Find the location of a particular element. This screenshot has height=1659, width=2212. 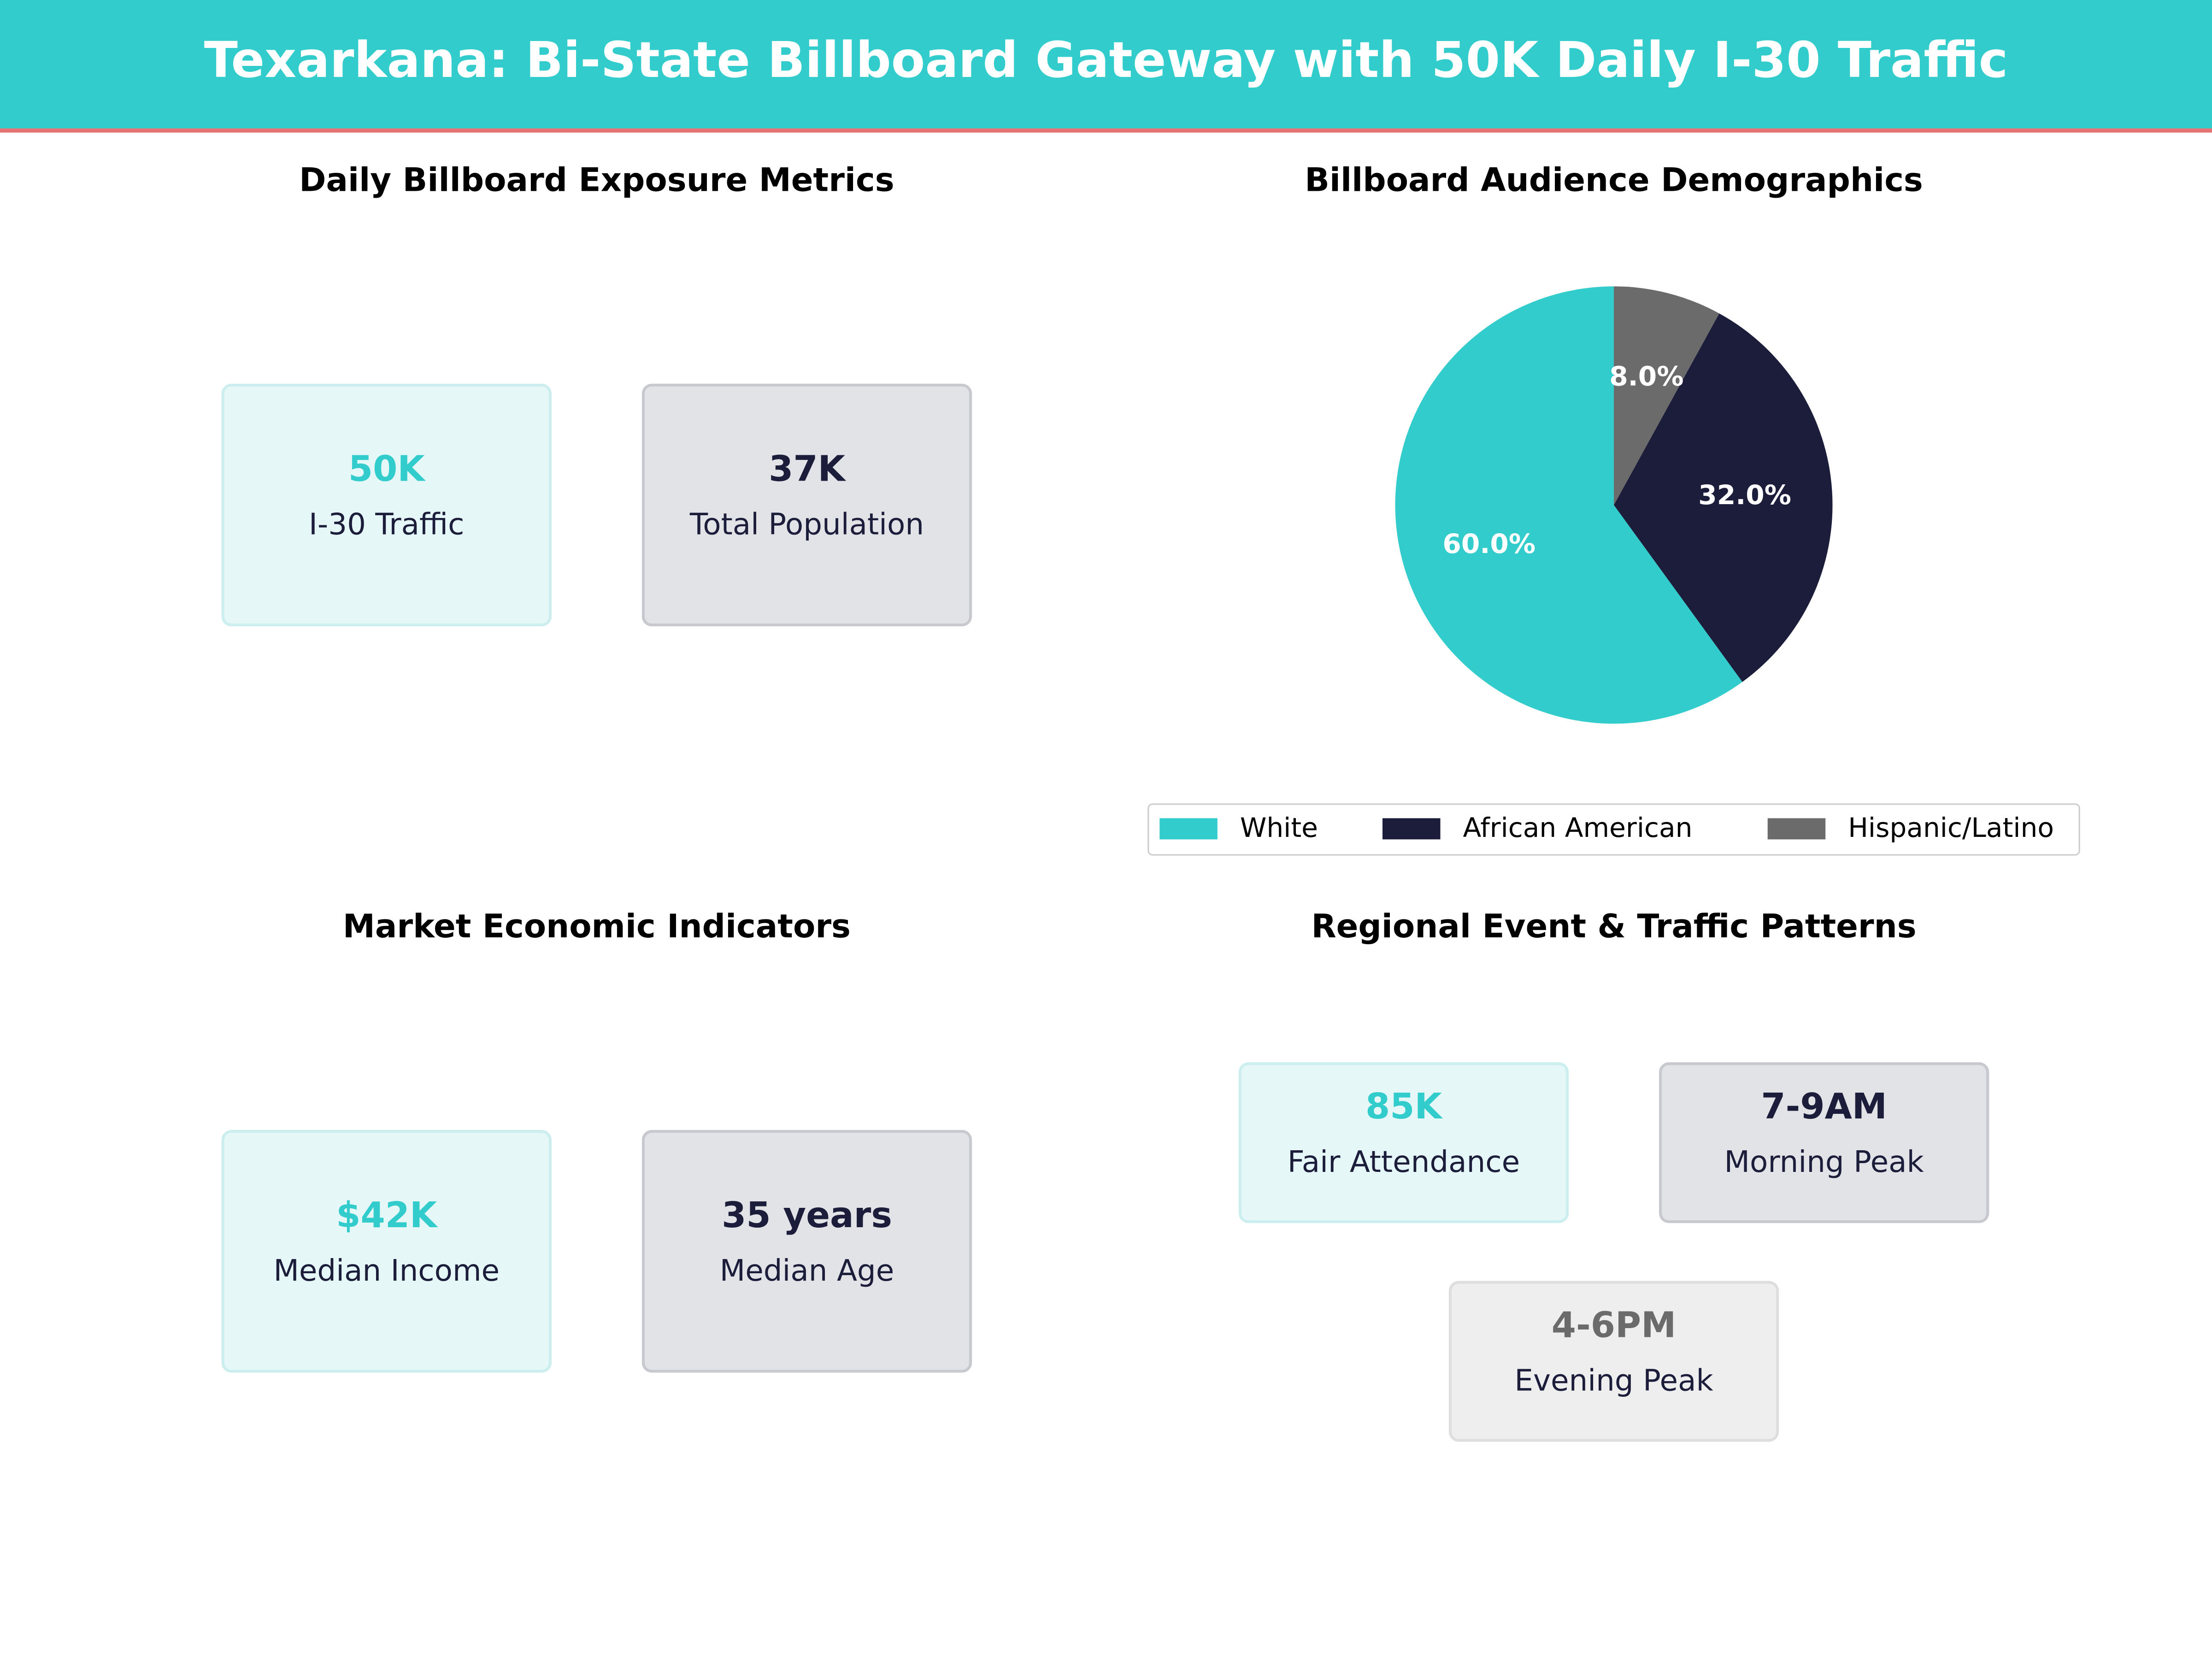

legend-label: African American is located at coordinates (1577, 827).